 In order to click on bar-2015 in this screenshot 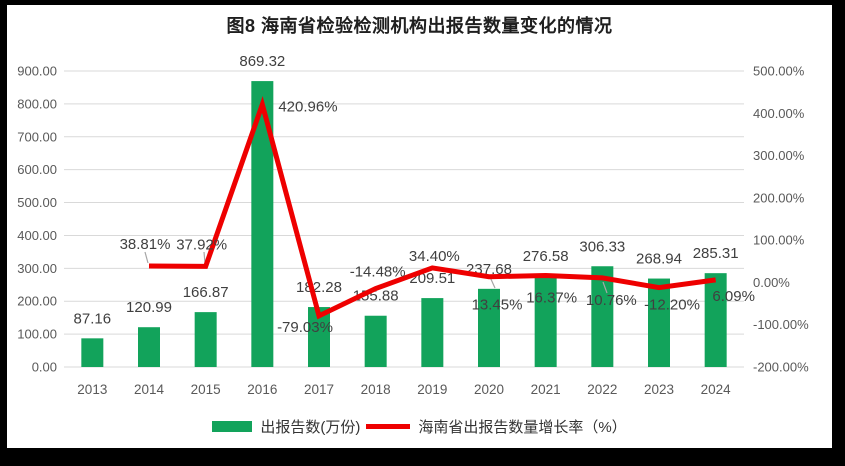, I will do `click(205, 339)`.